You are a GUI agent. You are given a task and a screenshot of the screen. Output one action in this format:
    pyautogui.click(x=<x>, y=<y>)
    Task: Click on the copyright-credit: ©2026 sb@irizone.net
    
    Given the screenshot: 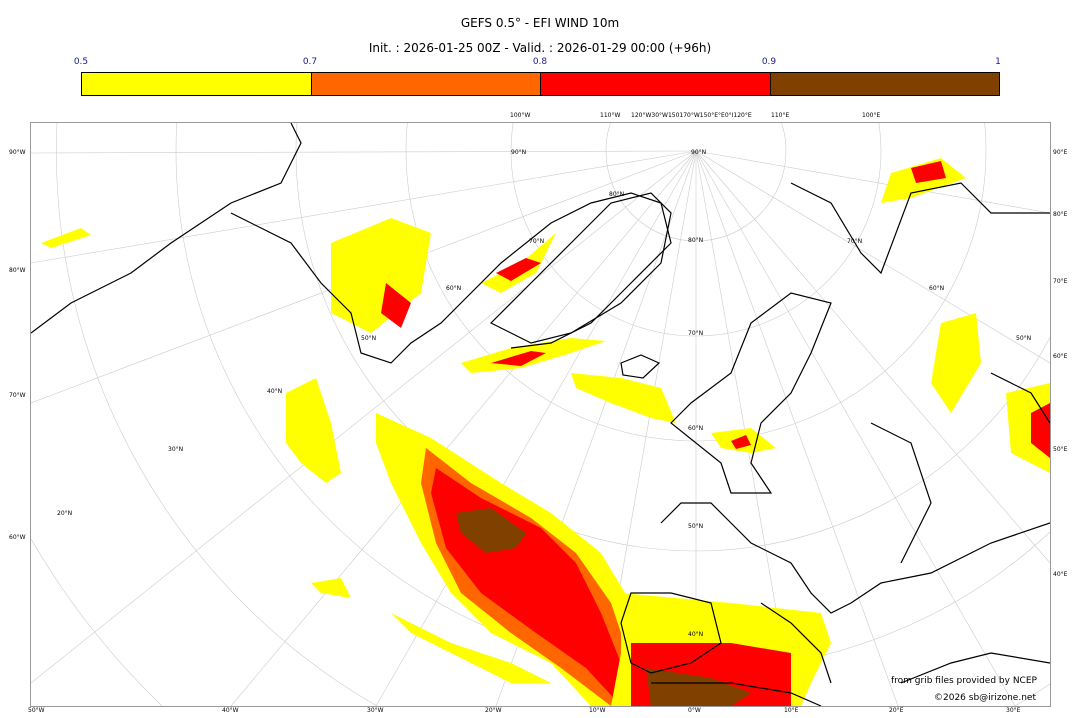 What is the action you would take?
    pyautogui.click(x=985, y=698)
    